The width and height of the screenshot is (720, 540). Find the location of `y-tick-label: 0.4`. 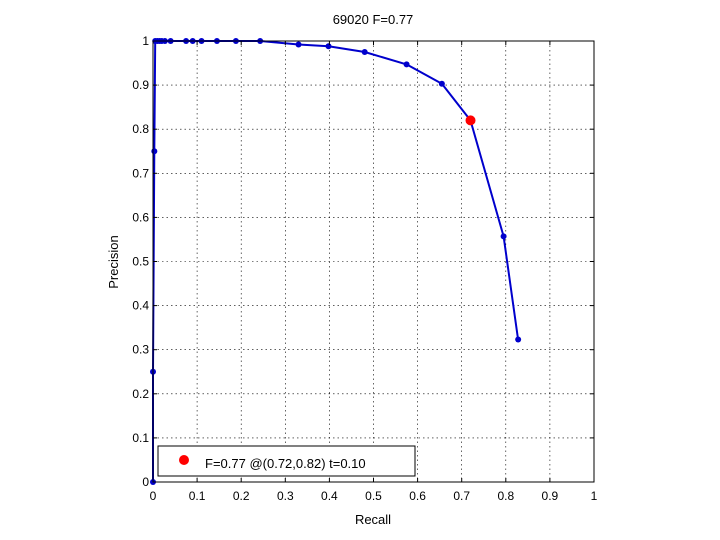

y-tick-label: 0.4 is located at coordinates (140, 306).